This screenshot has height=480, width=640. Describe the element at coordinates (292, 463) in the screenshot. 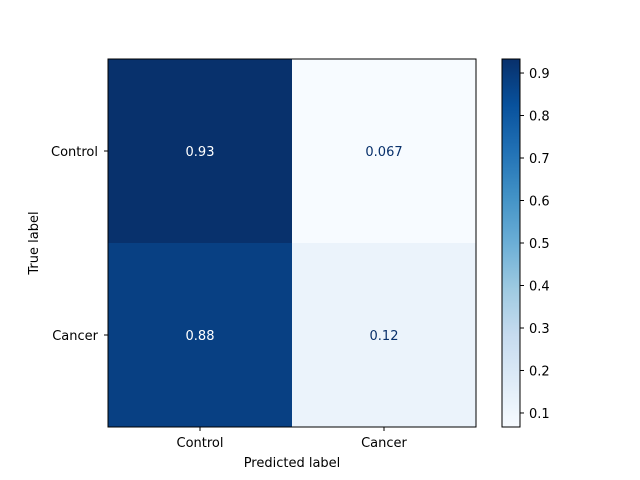

I see `x-axis-label: Predicted label` at that location.